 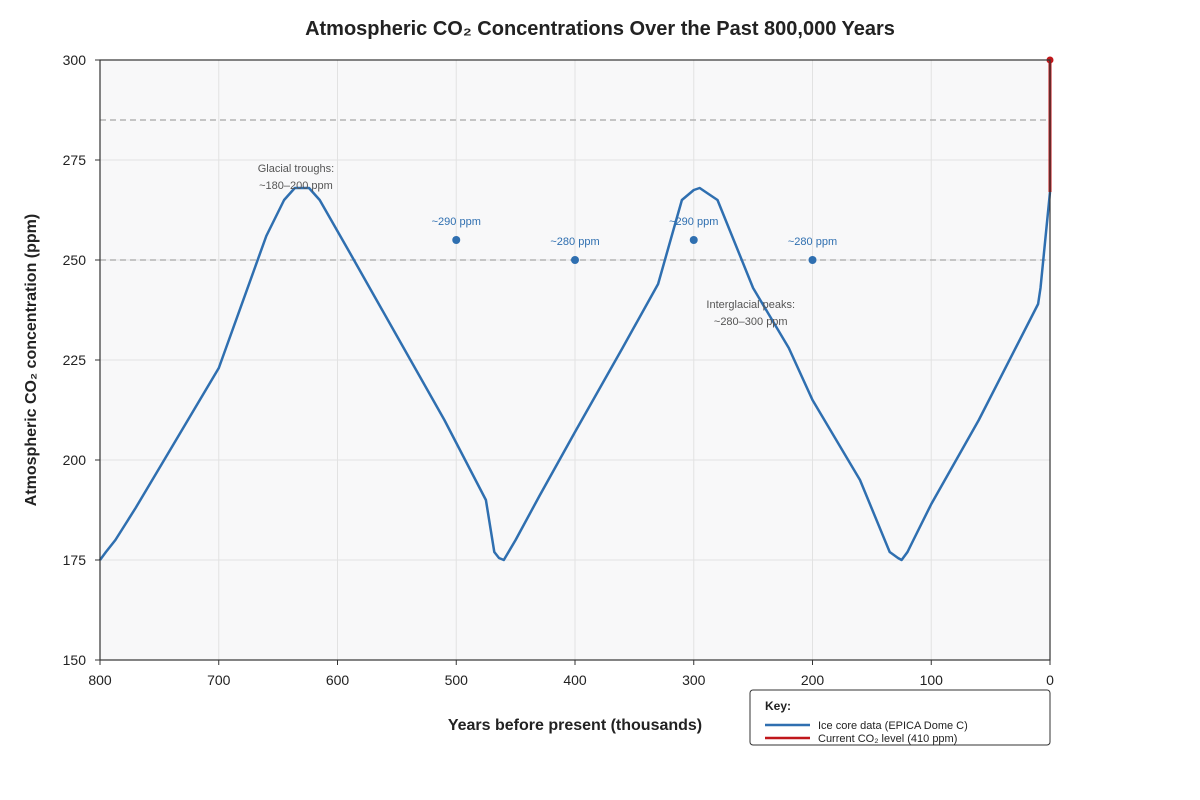 I want to click on legend-box, so click(x=900, y=717).